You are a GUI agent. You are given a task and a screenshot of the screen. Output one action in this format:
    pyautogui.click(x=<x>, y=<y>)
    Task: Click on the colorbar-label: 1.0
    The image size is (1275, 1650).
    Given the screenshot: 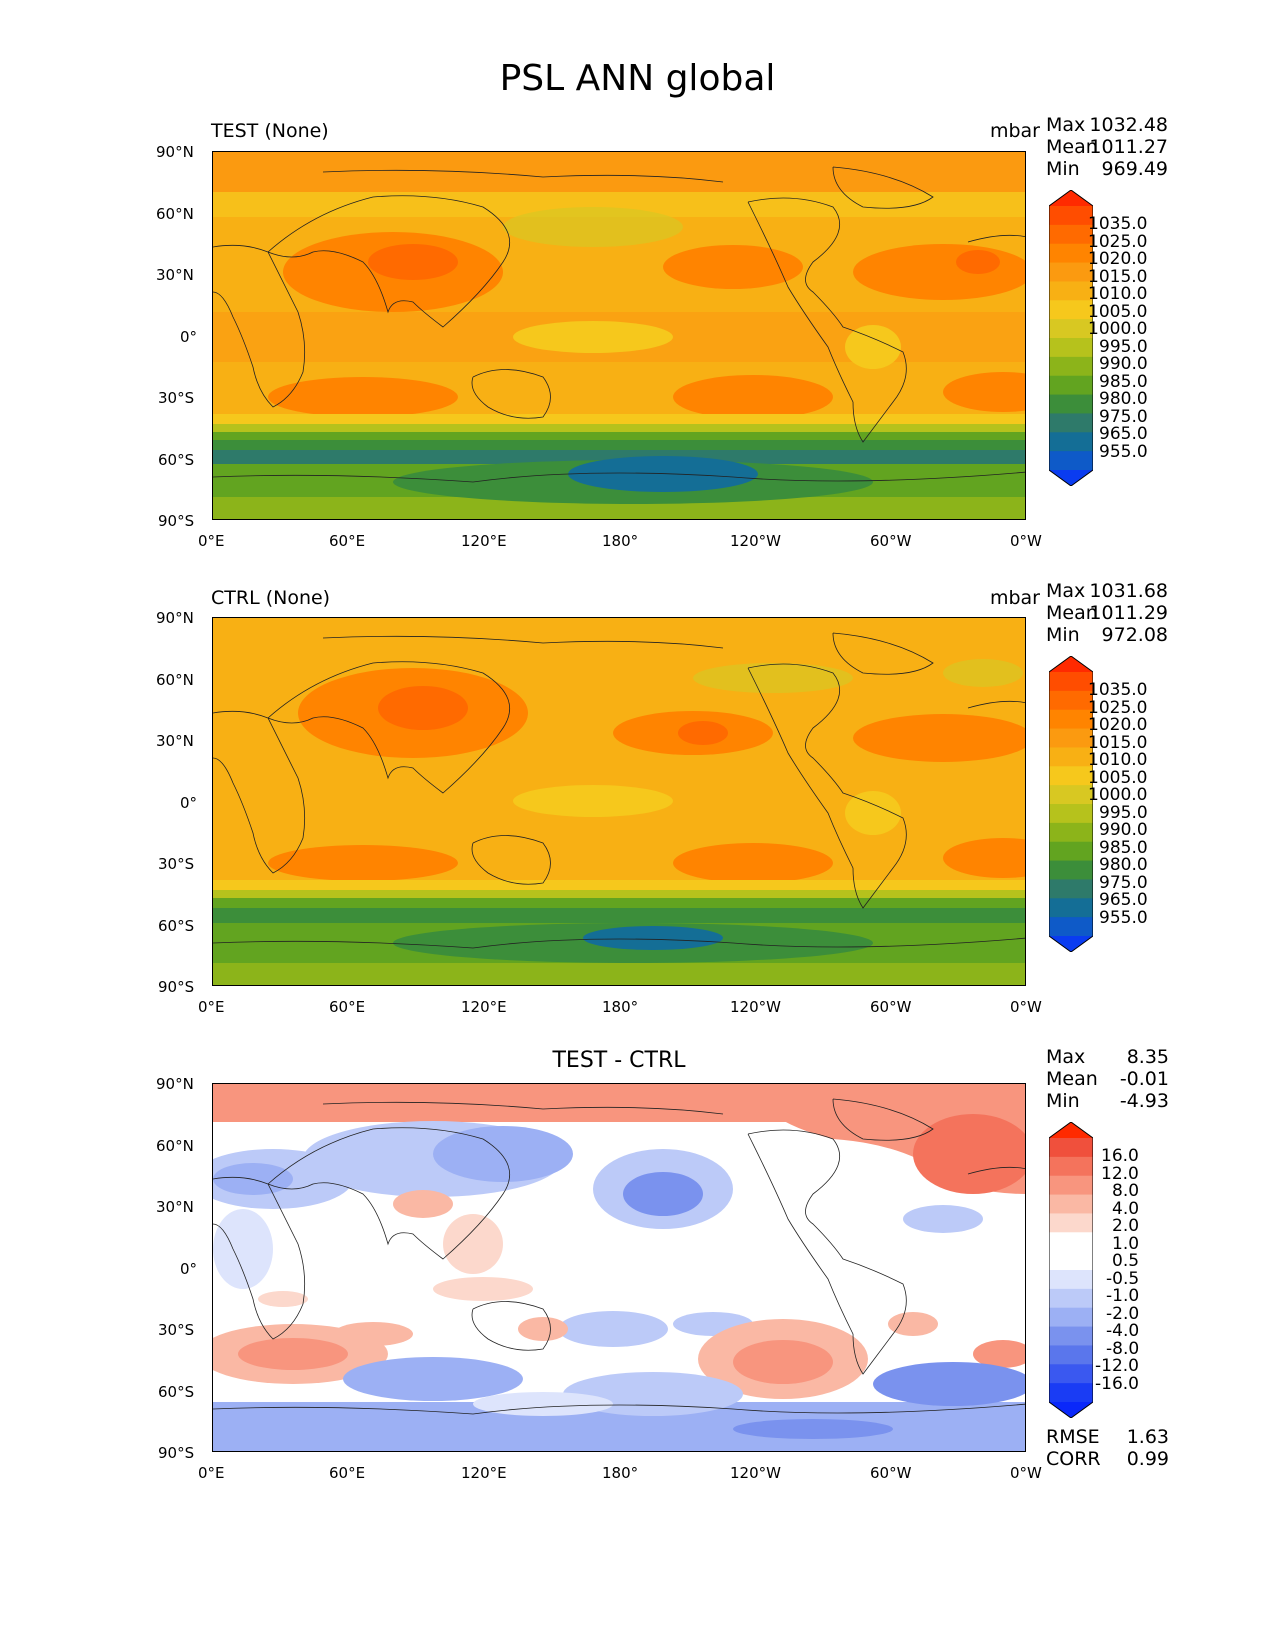 What is the action you would take?
    pyautogui.click(x=1126, y=1243)
    